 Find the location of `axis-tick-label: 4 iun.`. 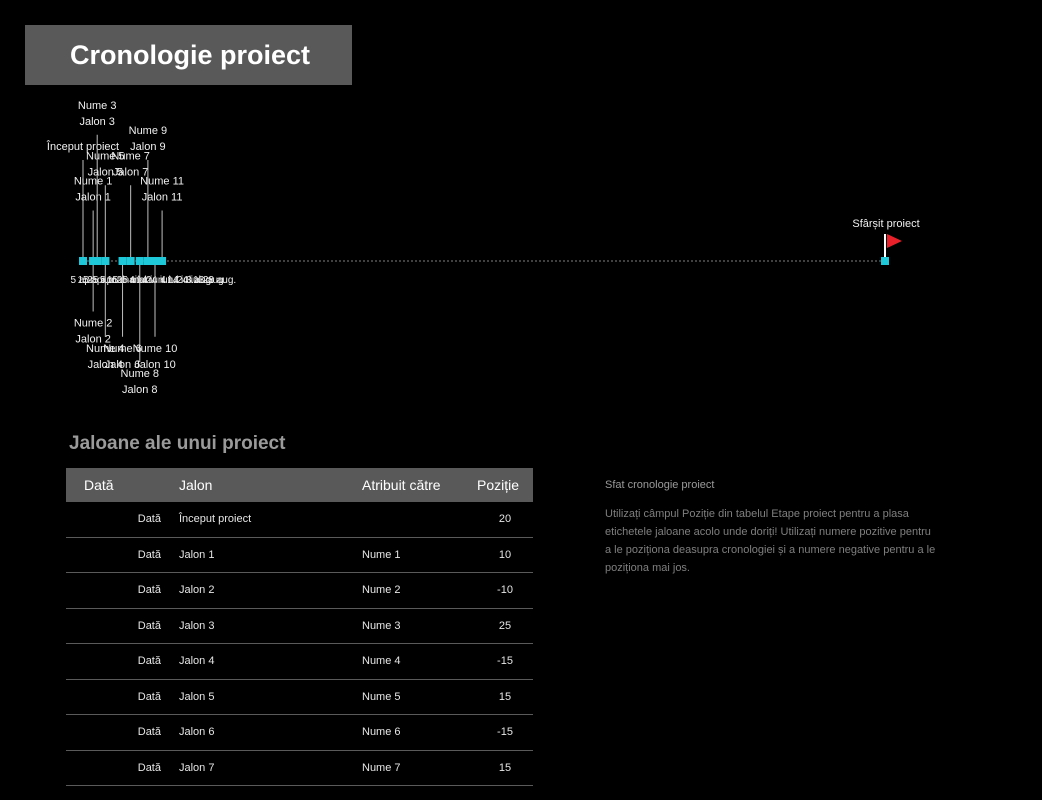

axis-tick-label: 4 iun. is located at coordinates (141, 280).